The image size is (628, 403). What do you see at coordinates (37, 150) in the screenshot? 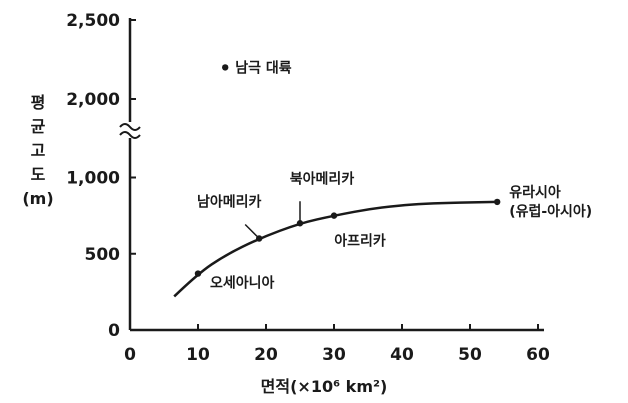
I see `y-axis-title: 평 균 고 도 (m)` at bounding box center [37, 150].